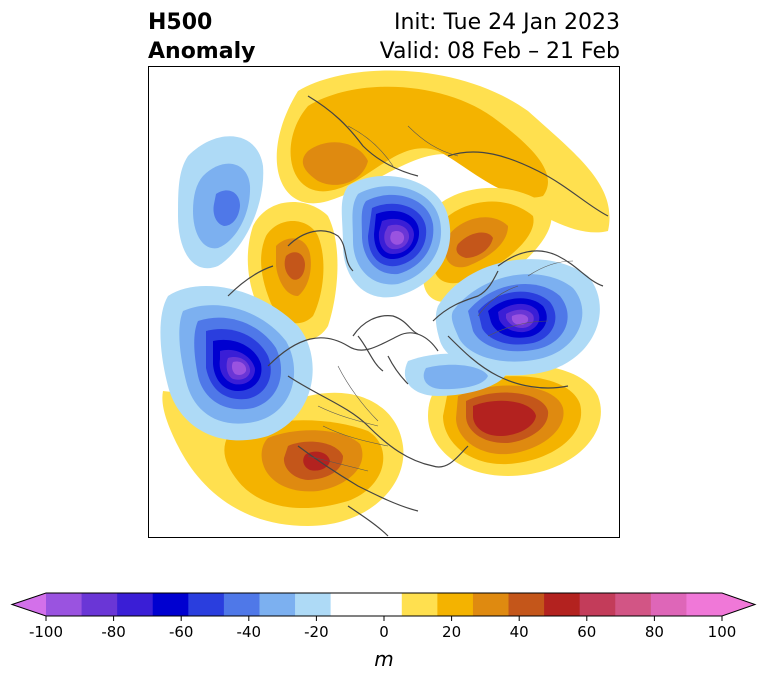 This screenshot has height=688, width=768. Describe the element at coordinates (202, 51) in the screenshot. I see `anomaly-subtitle: Anomaly` at that location.